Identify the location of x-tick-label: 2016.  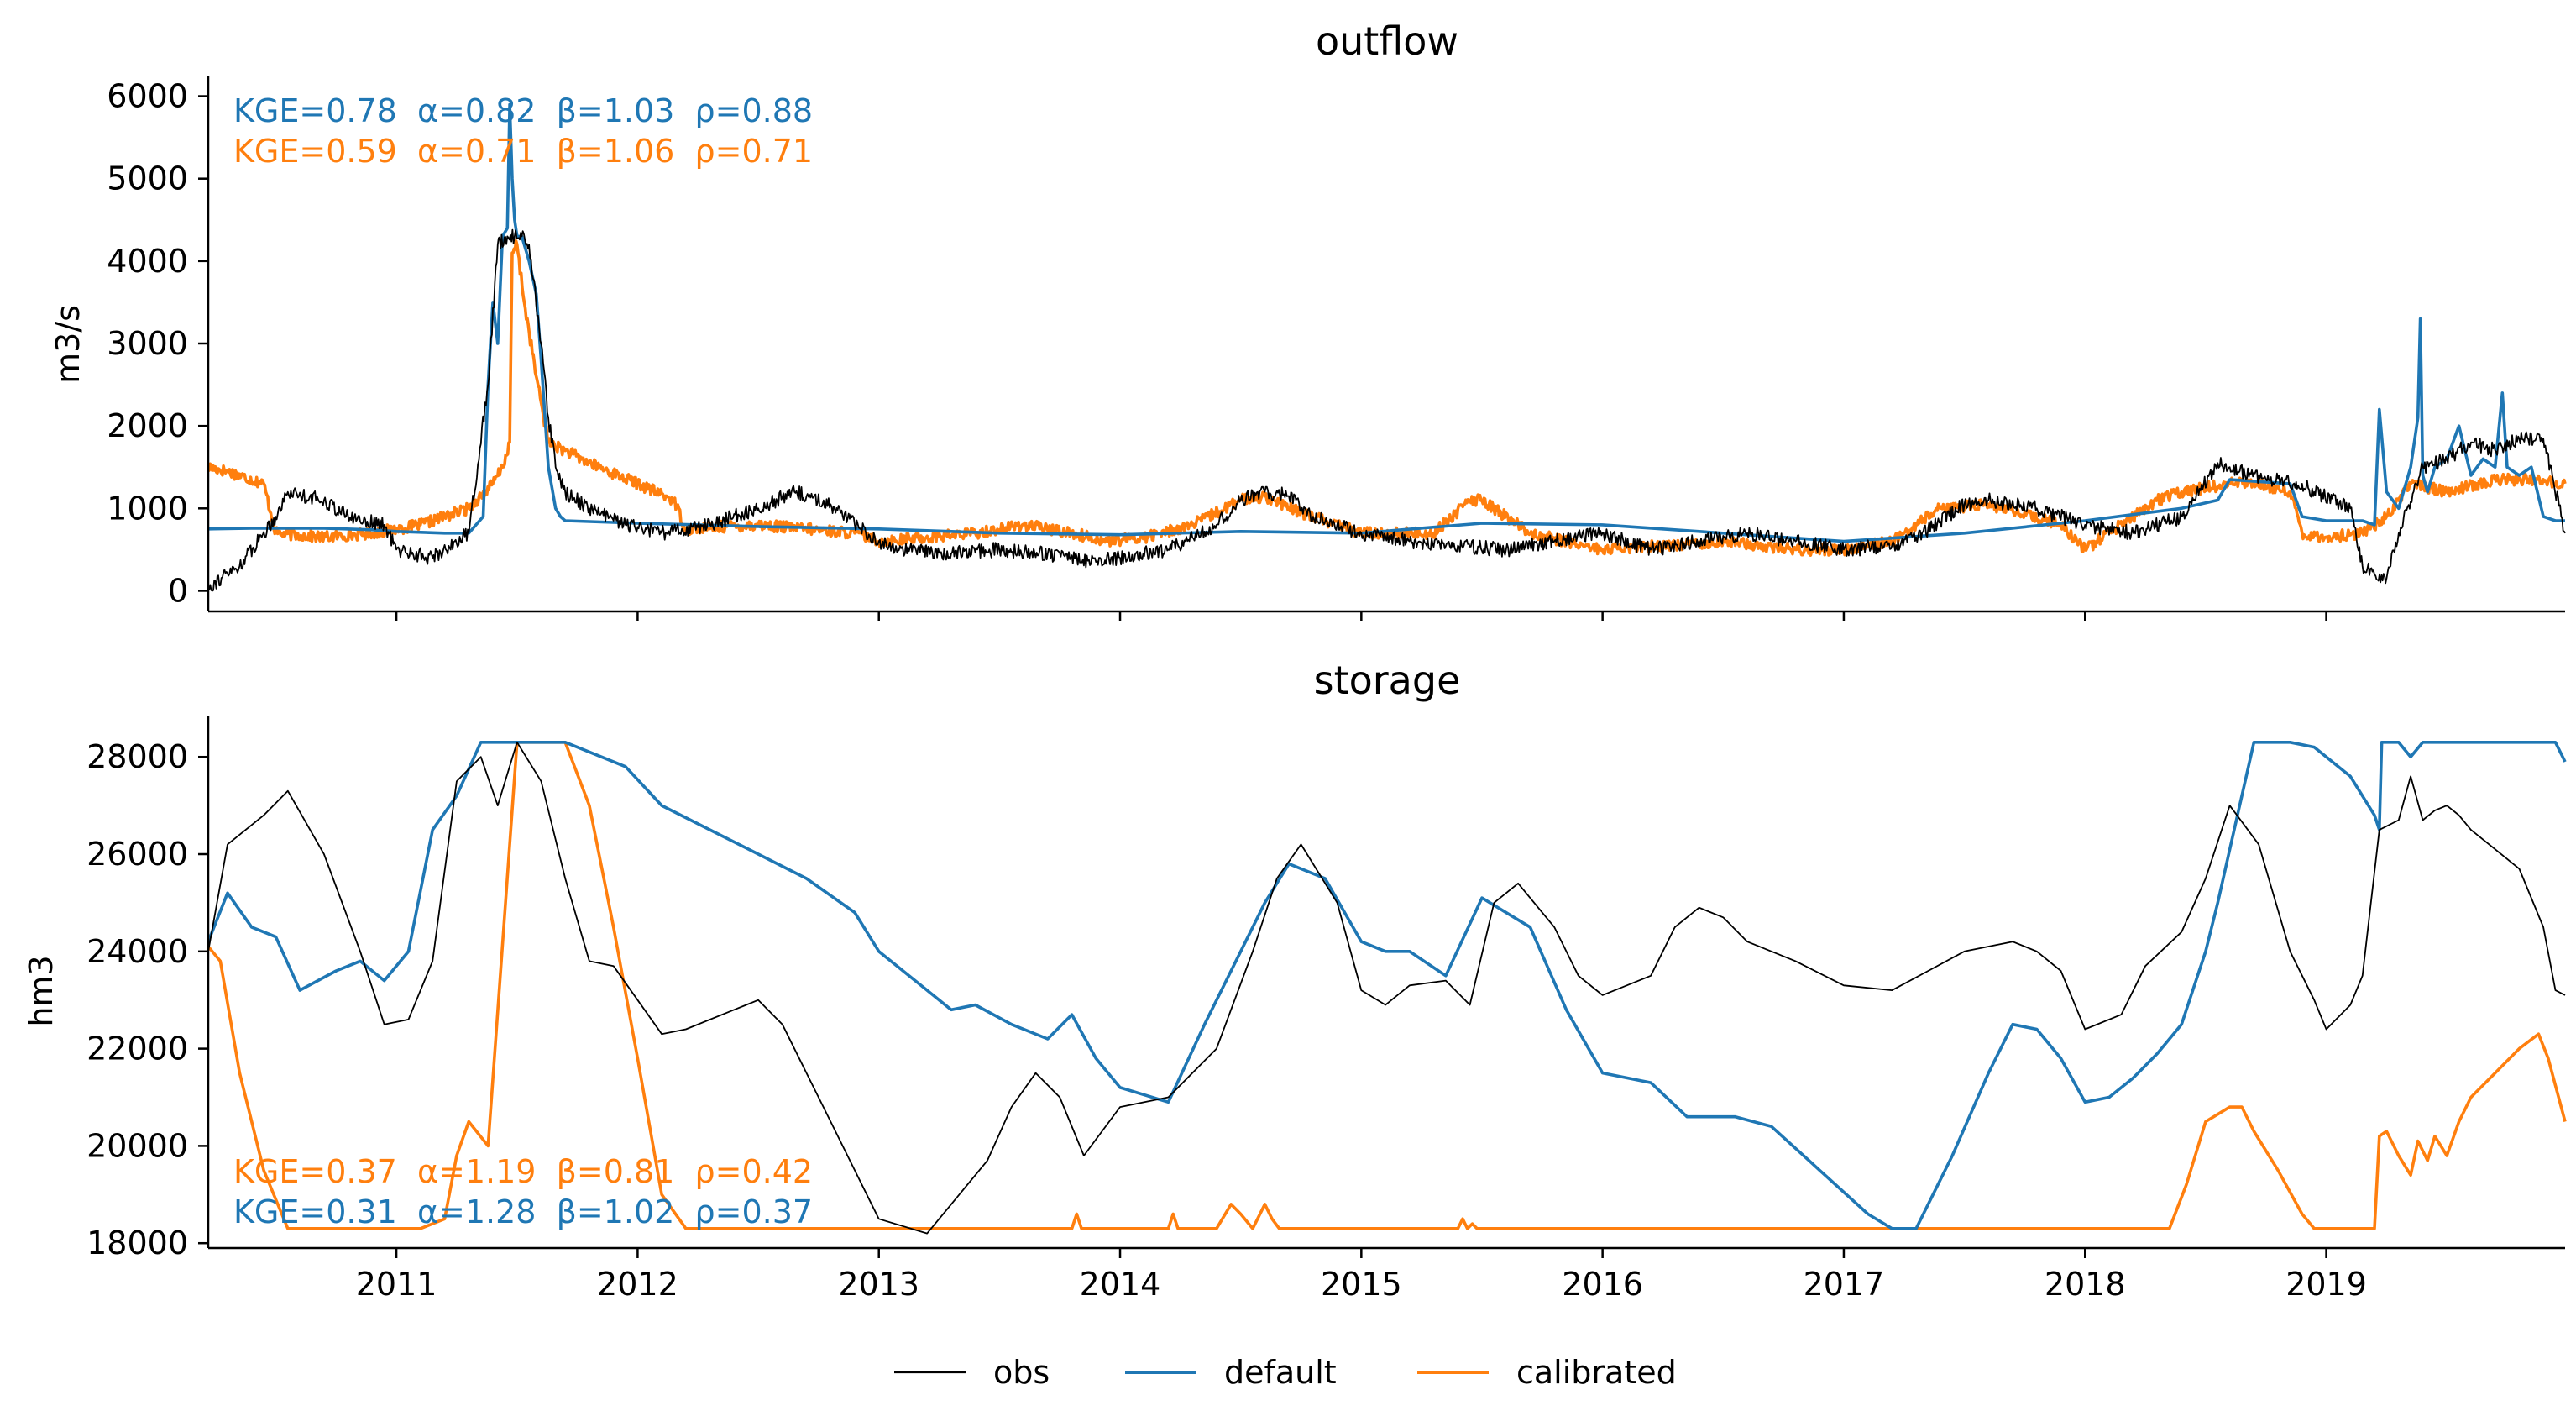
(1603, 1284).